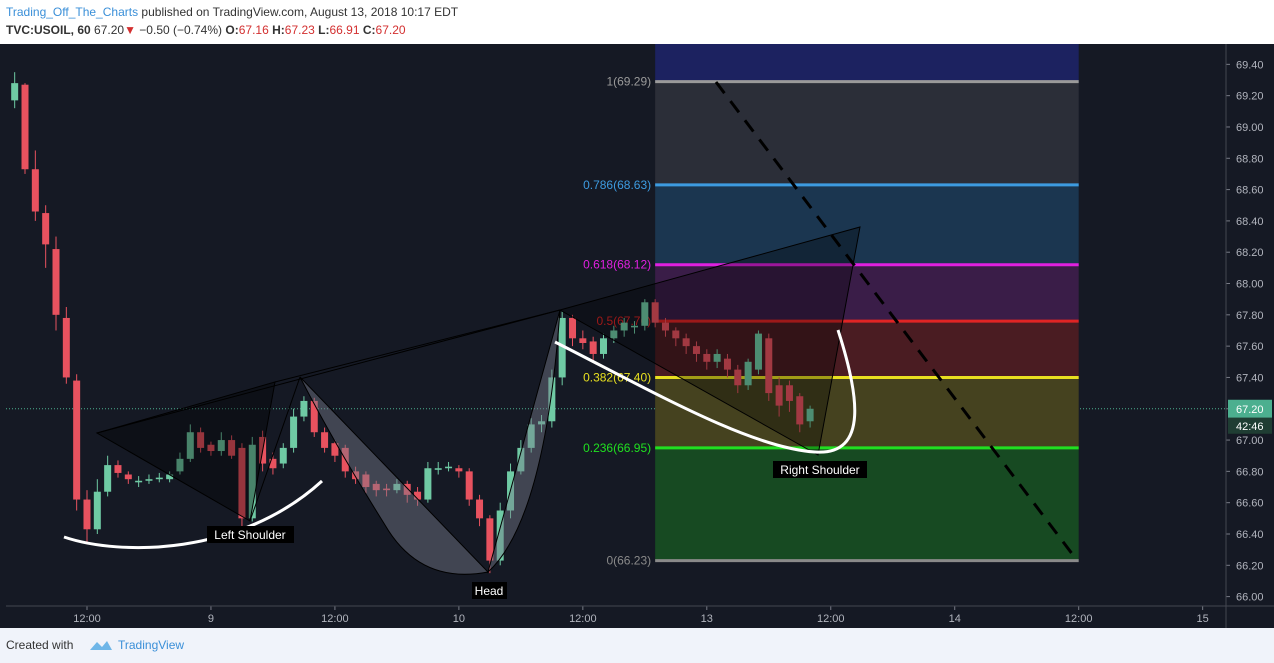 The height and width of the screenshot is (663, 1274). I want to click on fib-label: 1(69.29), so click(628, 82).